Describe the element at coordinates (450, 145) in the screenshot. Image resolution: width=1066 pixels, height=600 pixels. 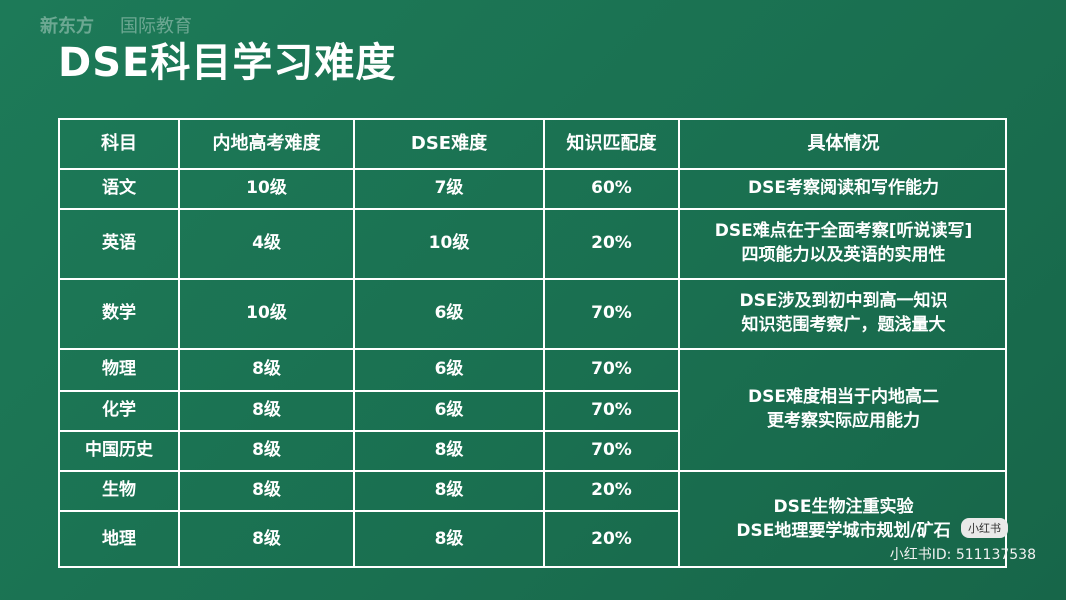
I see `header-cell: DSE难度` at that location.